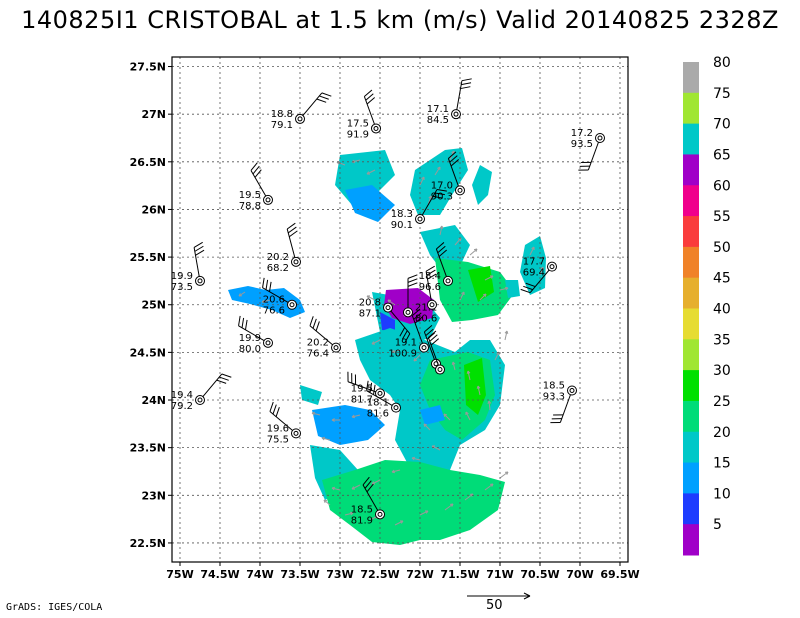  Describe the element at coordinates (402, 225) in the screenshot. I see `station-value-2: 90.1` at that location.